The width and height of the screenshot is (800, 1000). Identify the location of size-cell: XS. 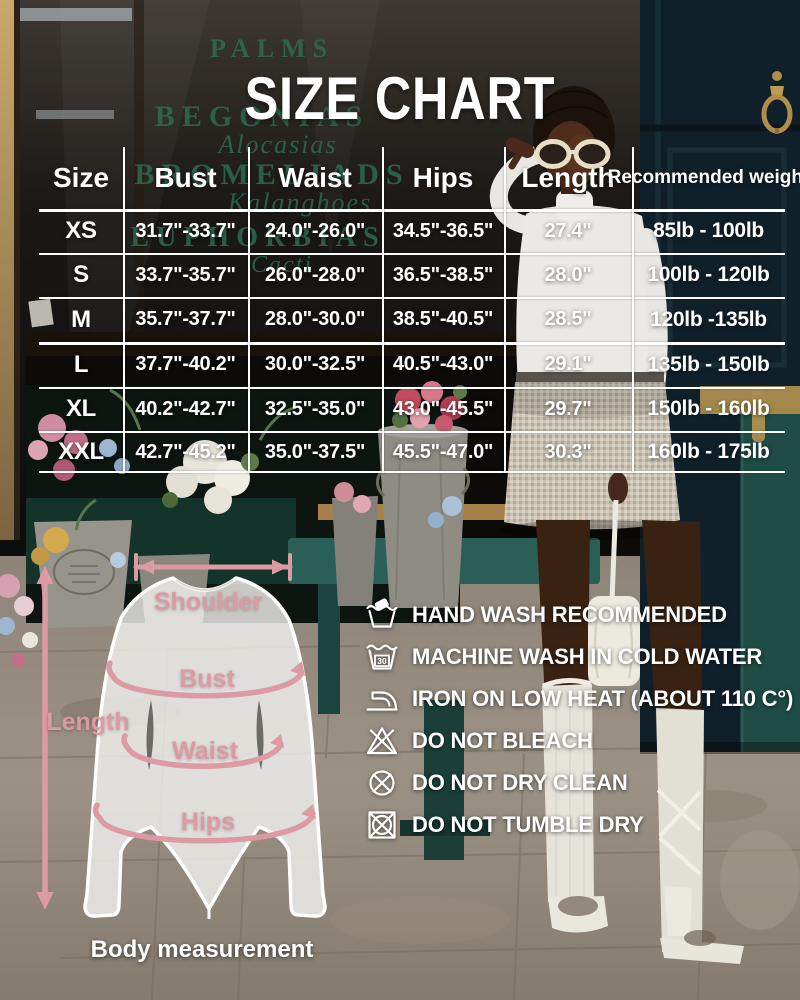
(81, 230).